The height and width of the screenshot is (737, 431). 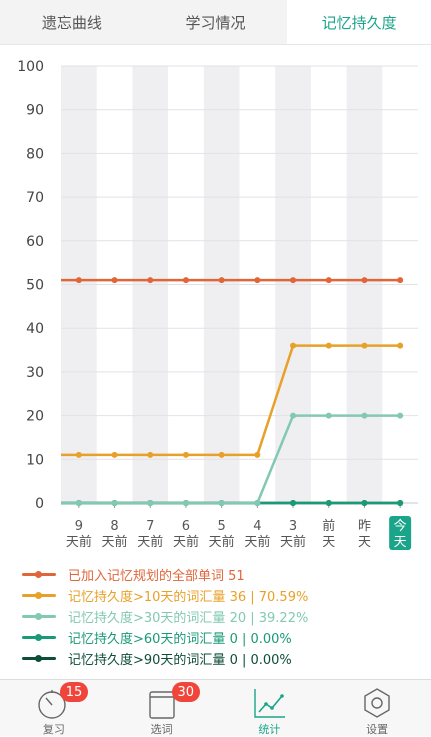 What do you see at coordinates (35, 373) in the screenshot?
I see `y-tick-label: 30` at bounding box center [35, 373].